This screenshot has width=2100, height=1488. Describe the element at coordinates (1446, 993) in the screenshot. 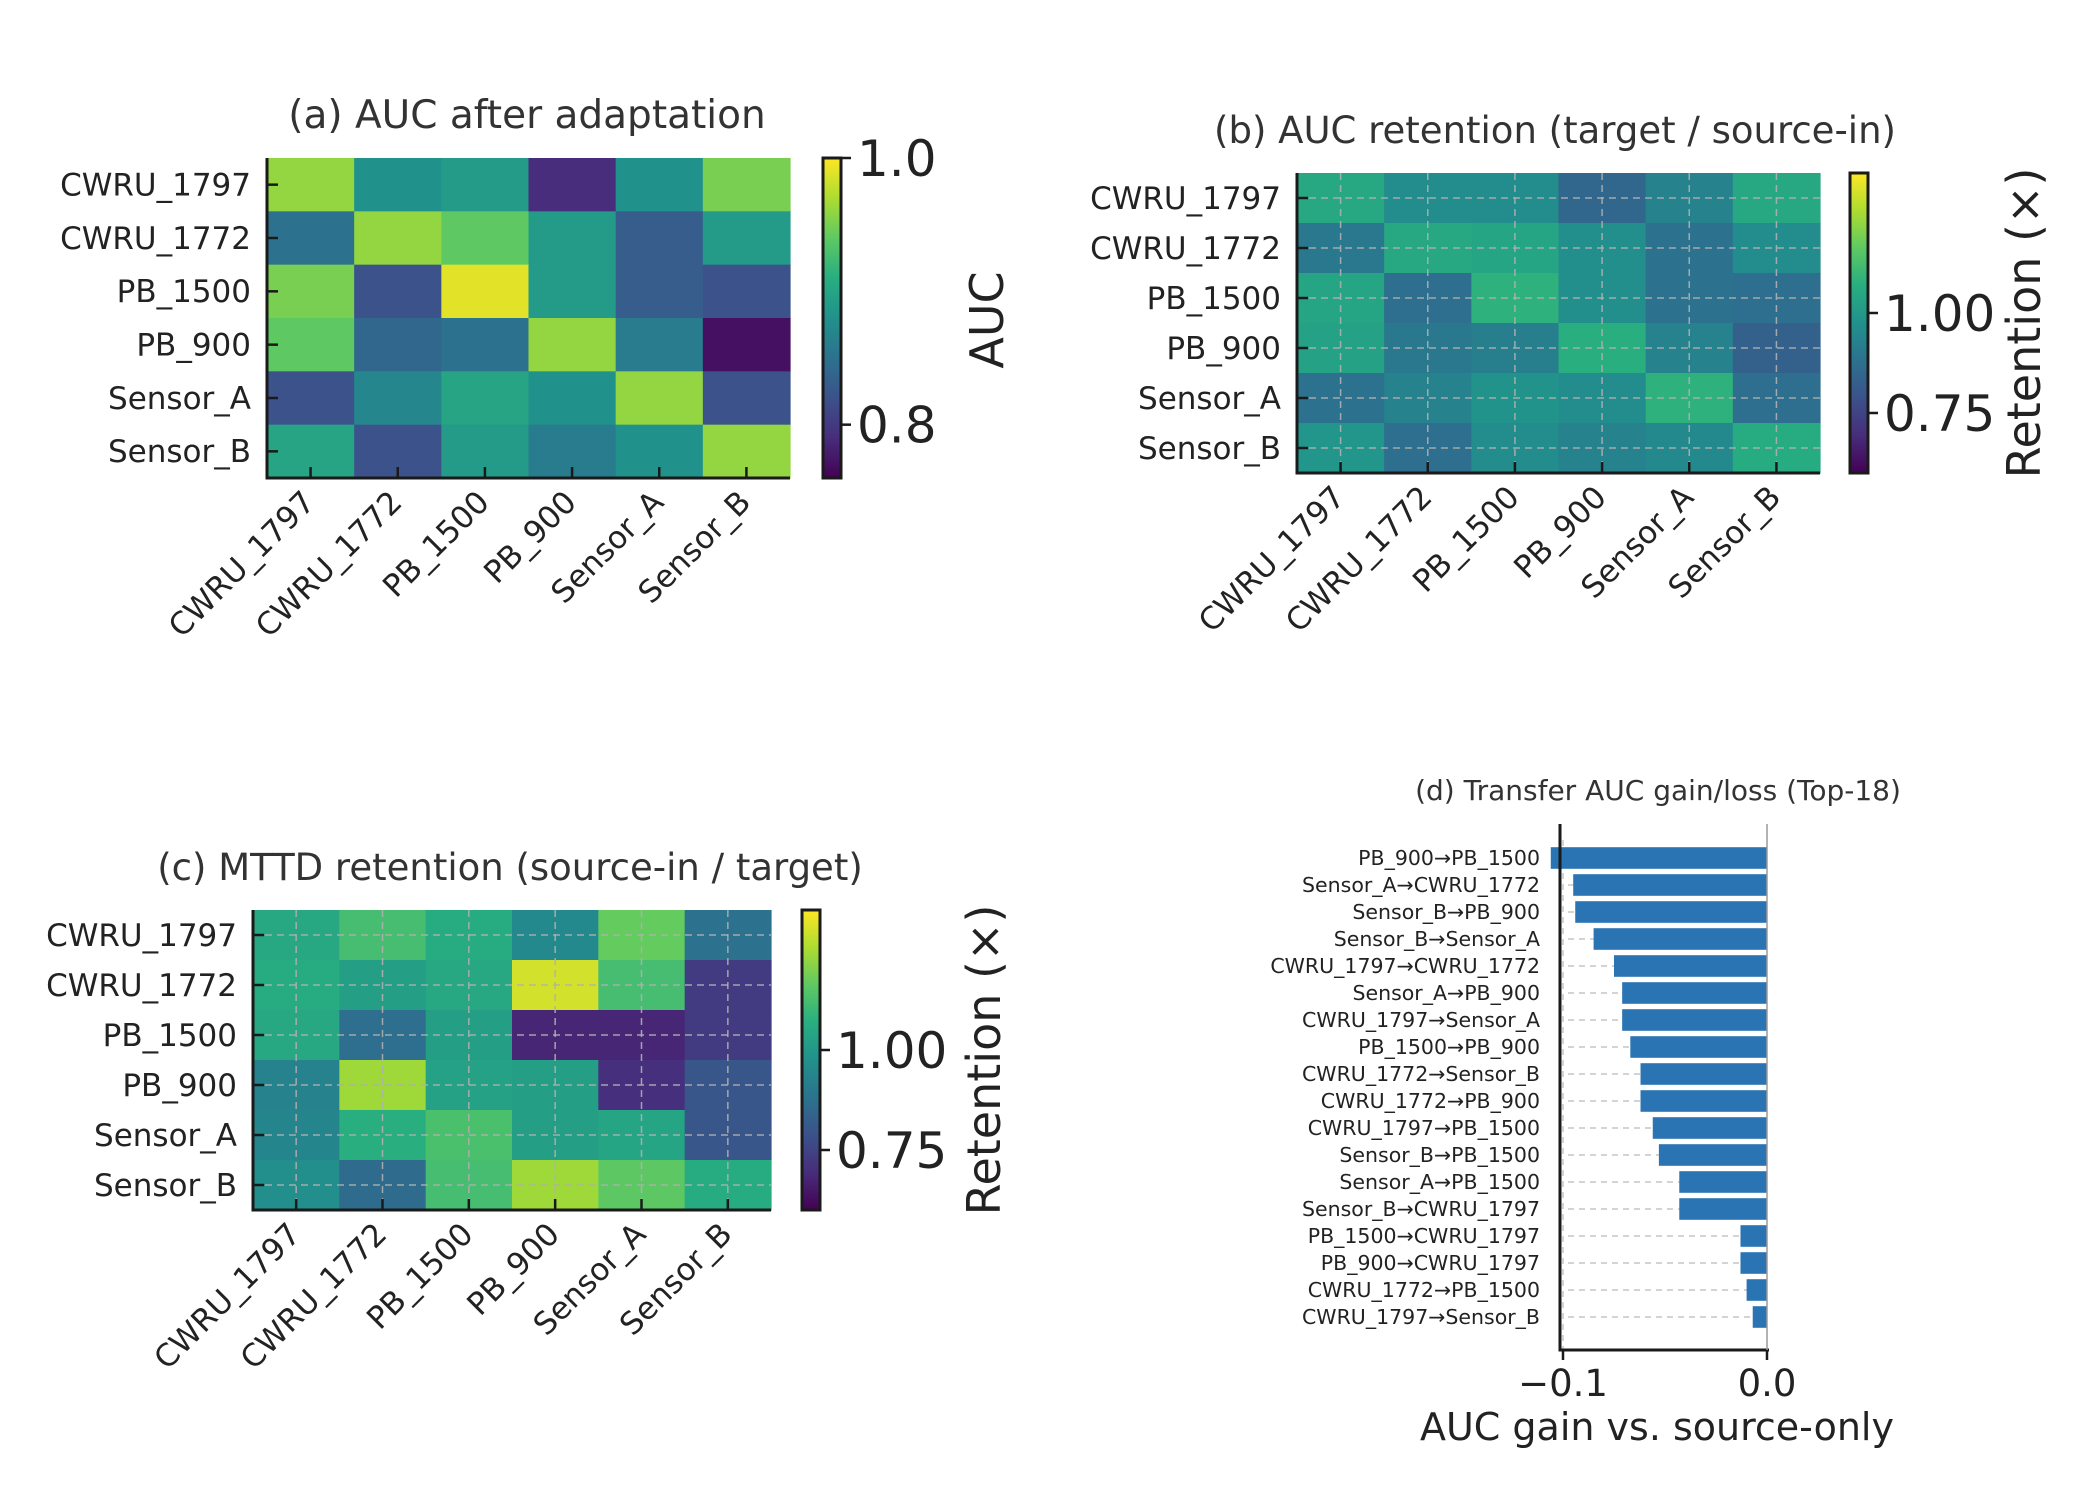

I see `y-tick-label: Sensor_A→PB_900` at that location.